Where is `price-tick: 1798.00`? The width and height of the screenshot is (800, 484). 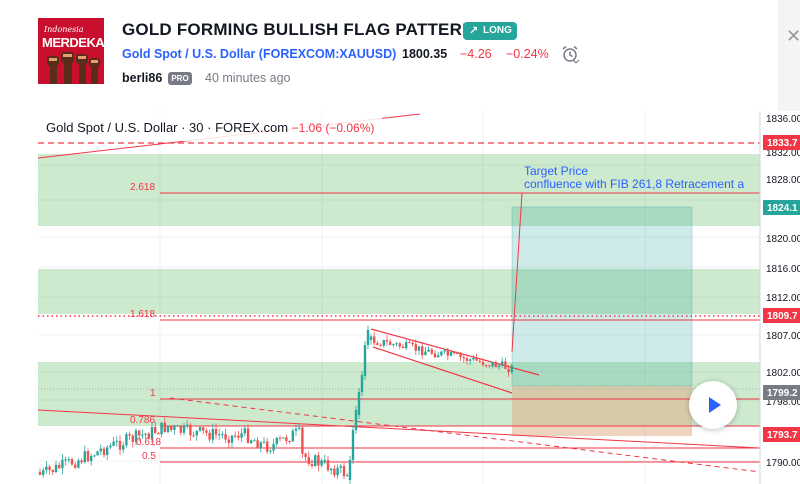 price-tick: 1798.00 is located at coordinates (783, 402).